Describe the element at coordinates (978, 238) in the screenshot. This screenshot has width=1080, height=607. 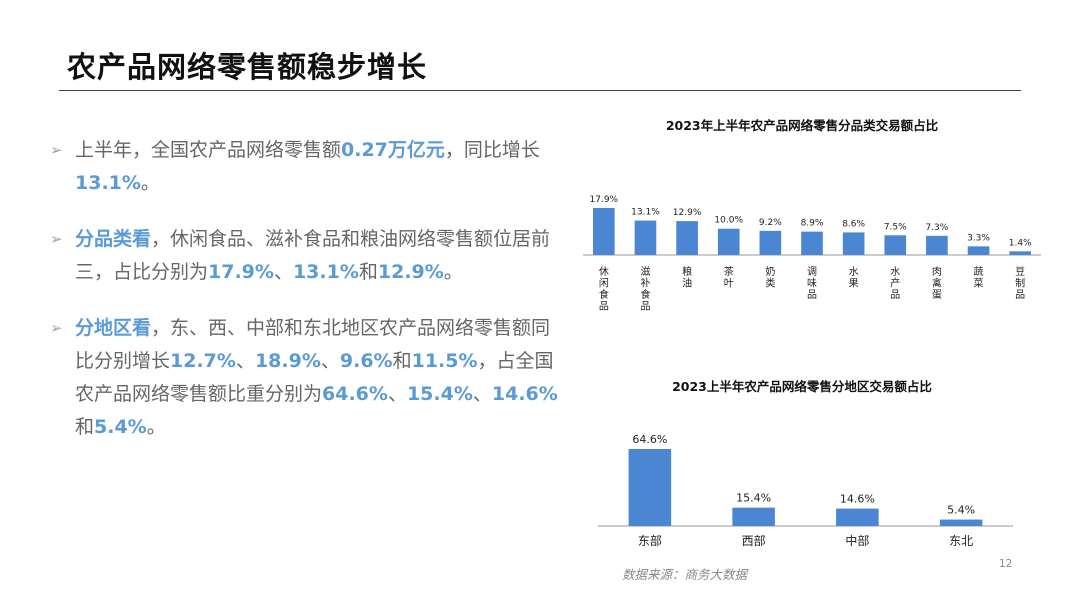
I see `data-label: 3.3%` at that location.